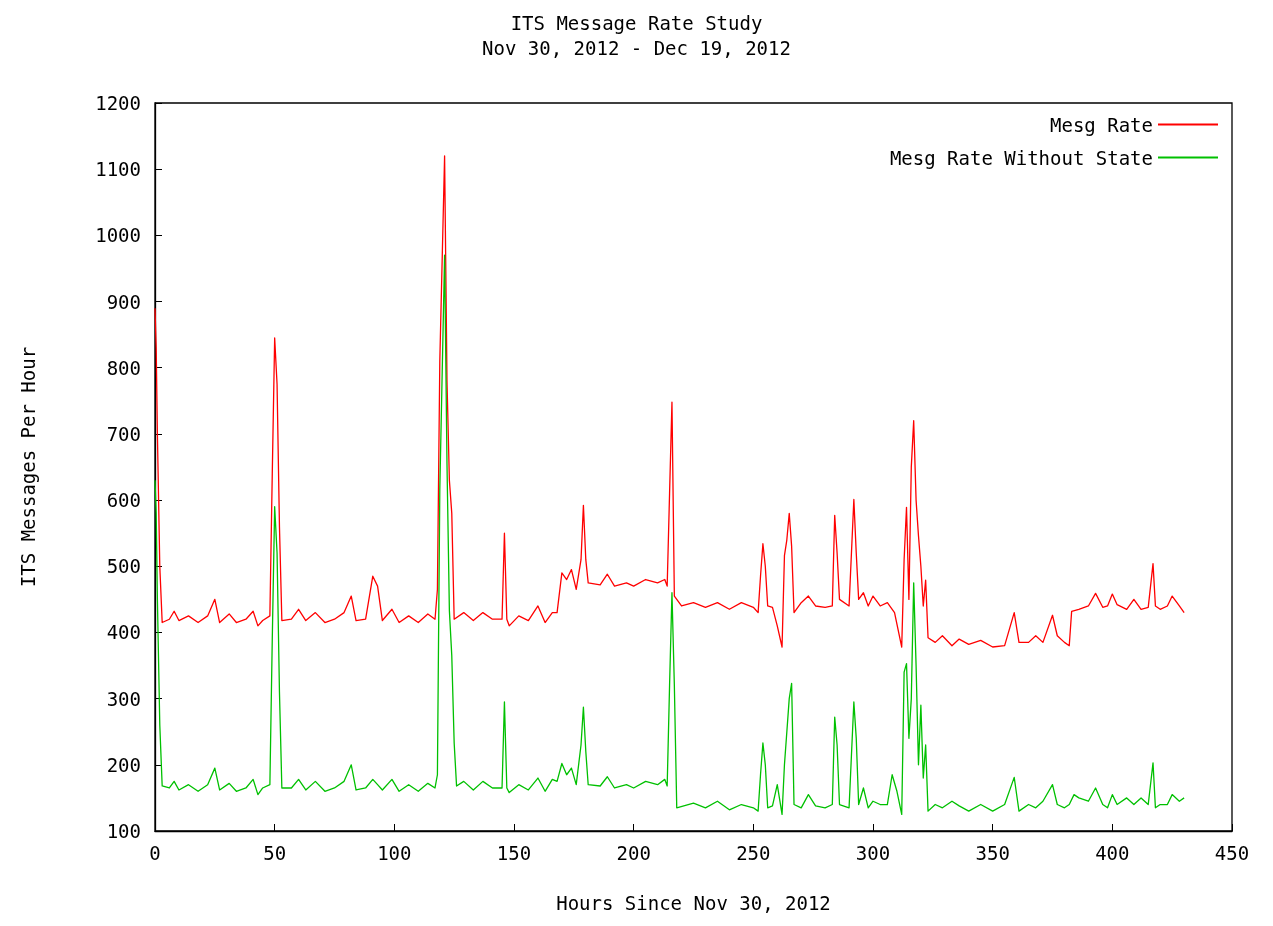 This screenshot has width=1273, height=926. I want to click on y-tick-label: 500, so click(123, 566).